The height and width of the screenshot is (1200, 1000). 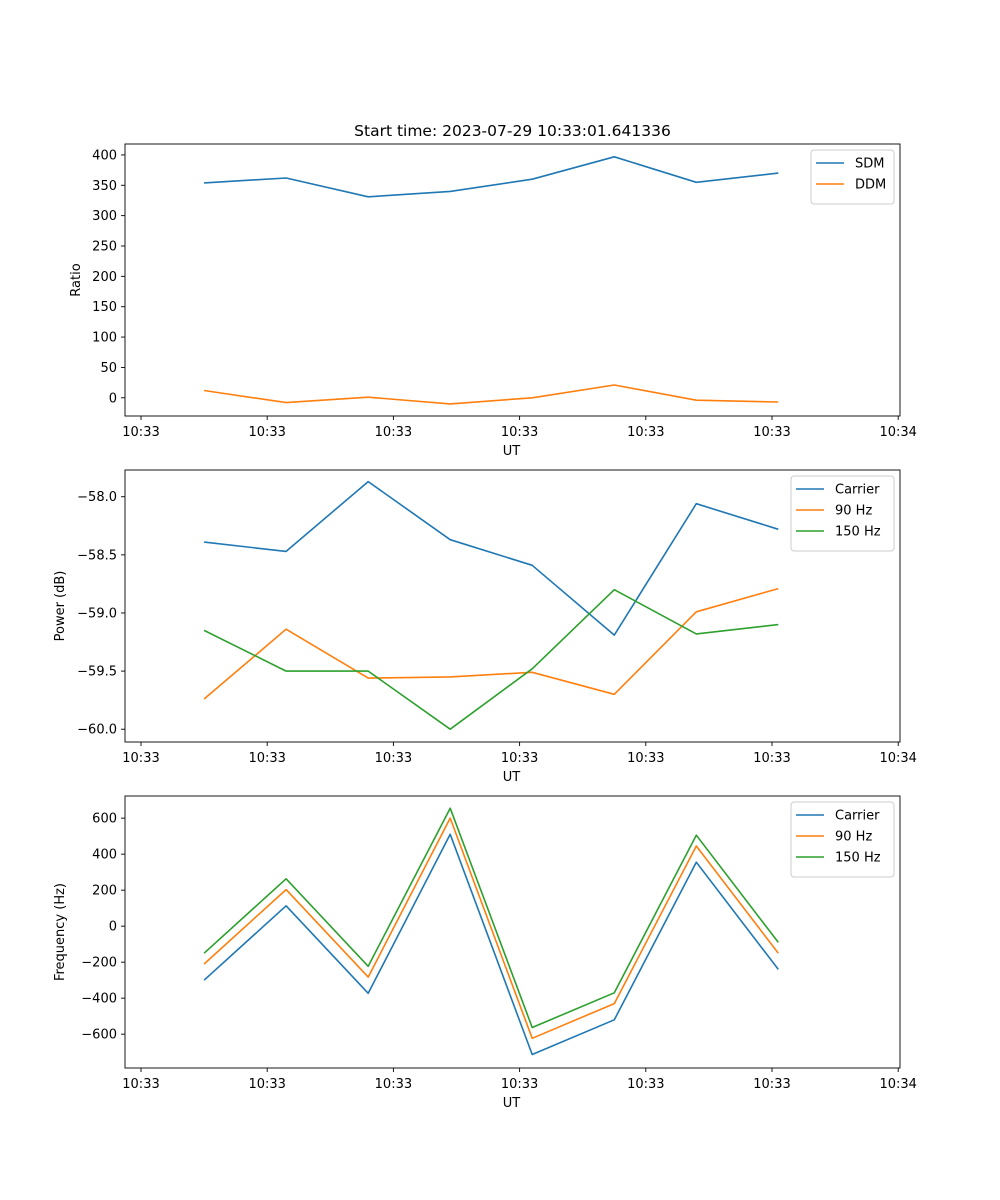 I want to click on y-tick-label: 50, so click(x=108, y=368).